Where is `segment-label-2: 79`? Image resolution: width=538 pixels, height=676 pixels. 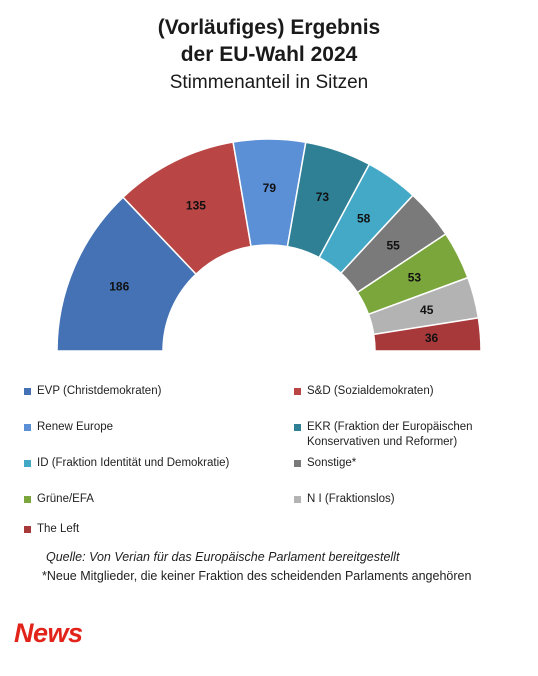 segment-label-2: 79 is located at coordinates (270, 188).